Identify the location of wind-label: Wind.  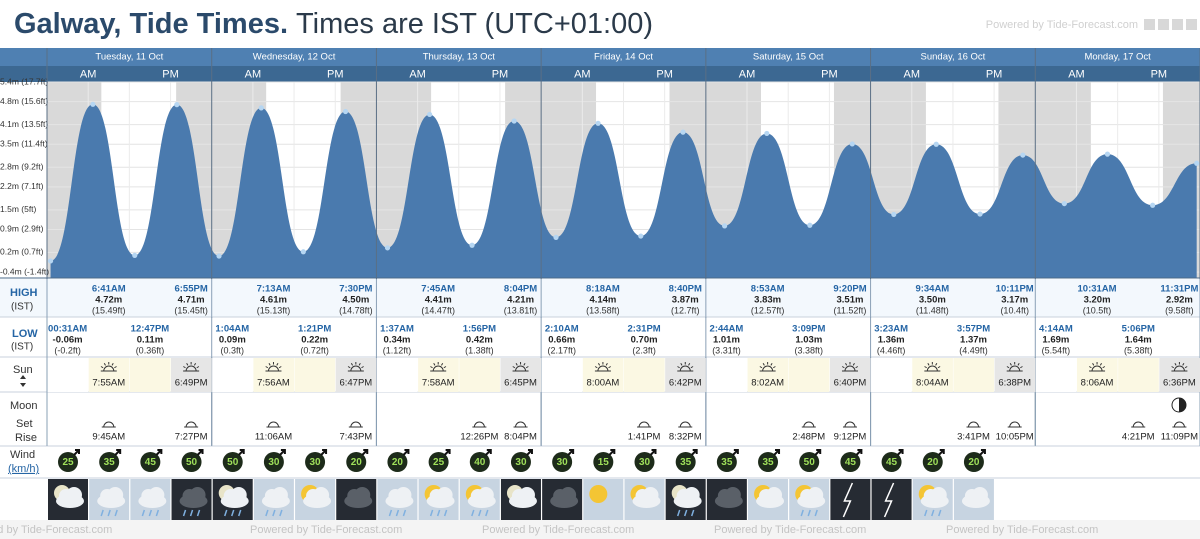
(22, 455).